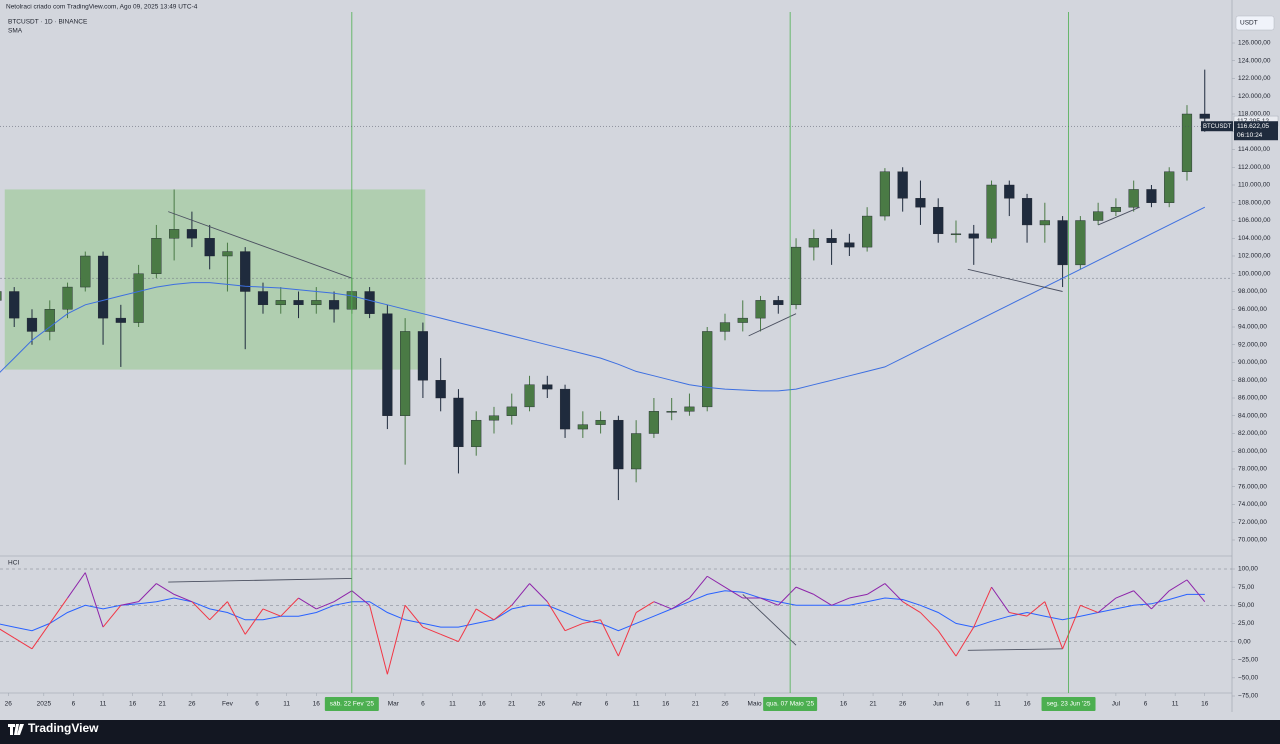 This screenshot has width=1280, height=744. Describe the element at coordinates (755, 704) in the screenshot. I see `x-tick-label: Maio` at that location.